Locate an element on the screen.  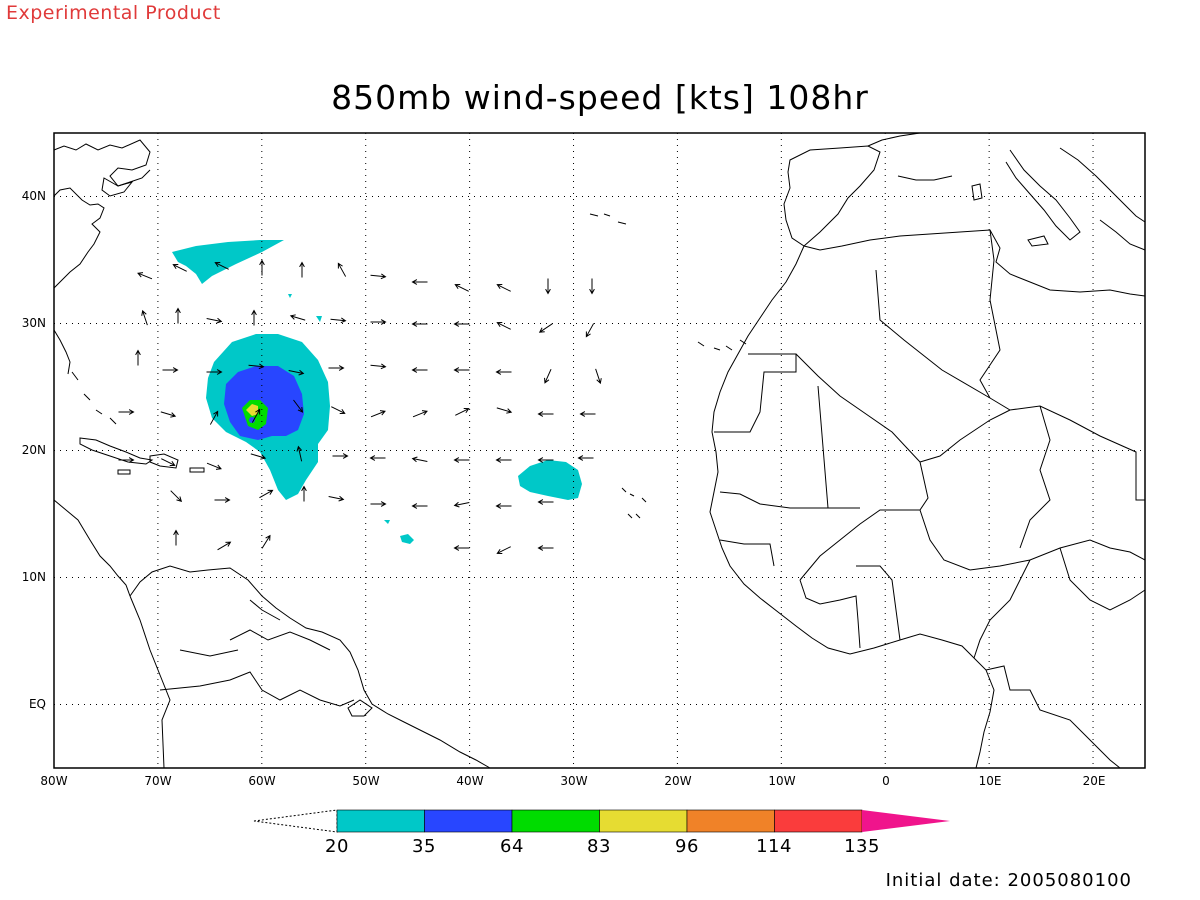
colorbar-label-96: 96 is located at coordinates (687, 846).